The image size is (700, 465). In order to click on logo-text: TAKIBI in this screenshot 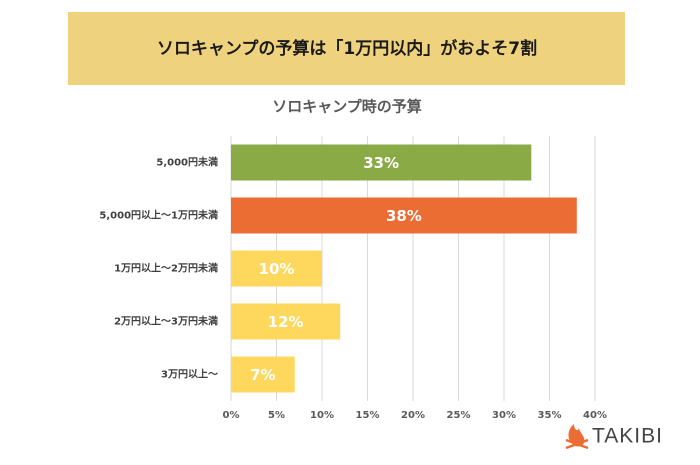, I will do `click(627, 436)`.